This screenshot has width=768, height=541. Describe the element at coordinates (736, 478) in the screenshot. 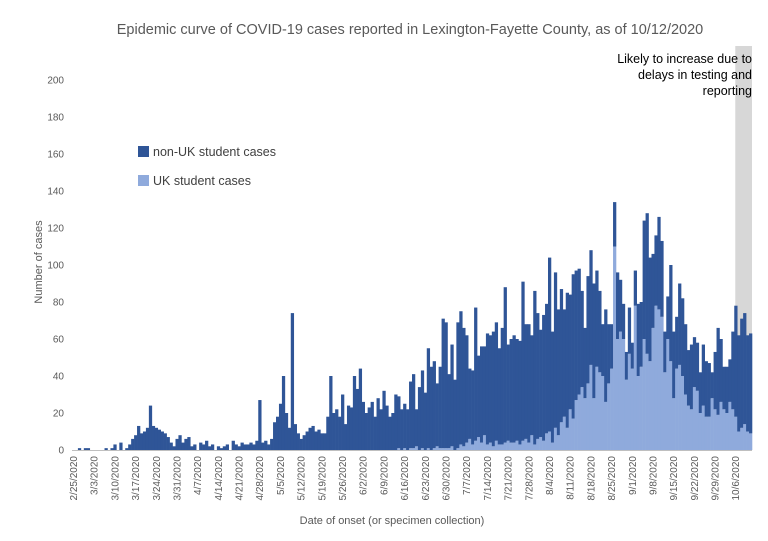

I see `x-tick-label: 10/6/2020` at that location.